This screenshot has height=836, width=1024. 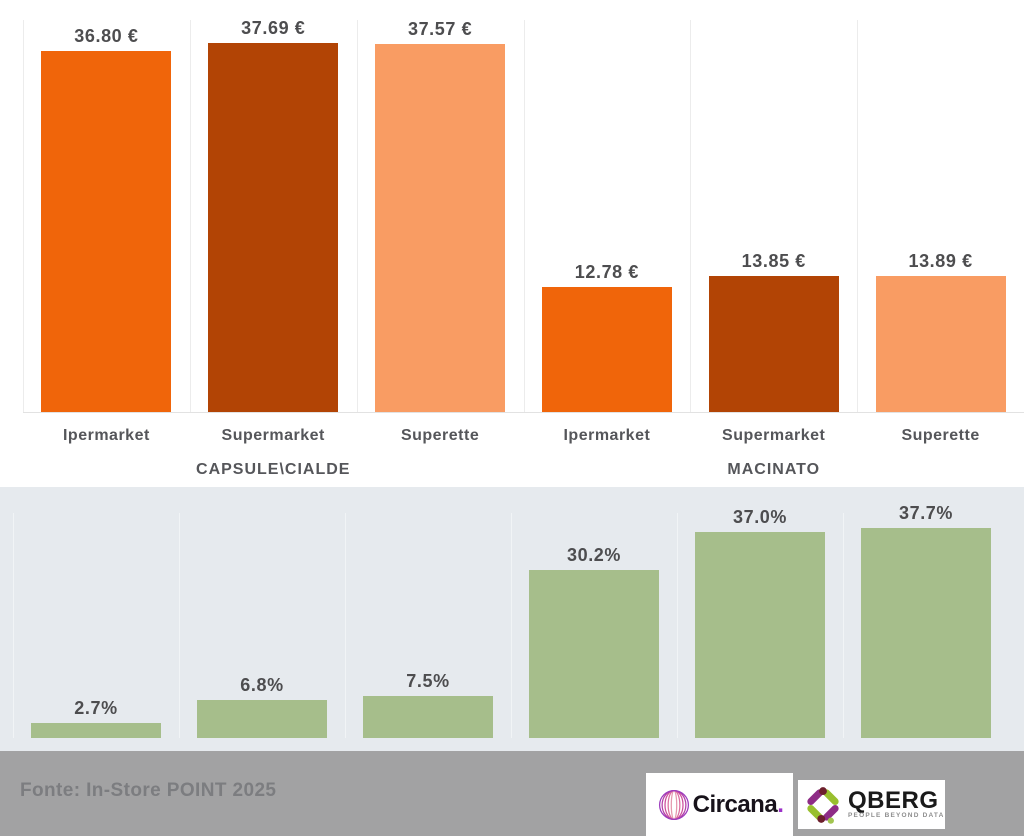 I want to click on qberg-diamond-icon, so click(x=823, y=805).